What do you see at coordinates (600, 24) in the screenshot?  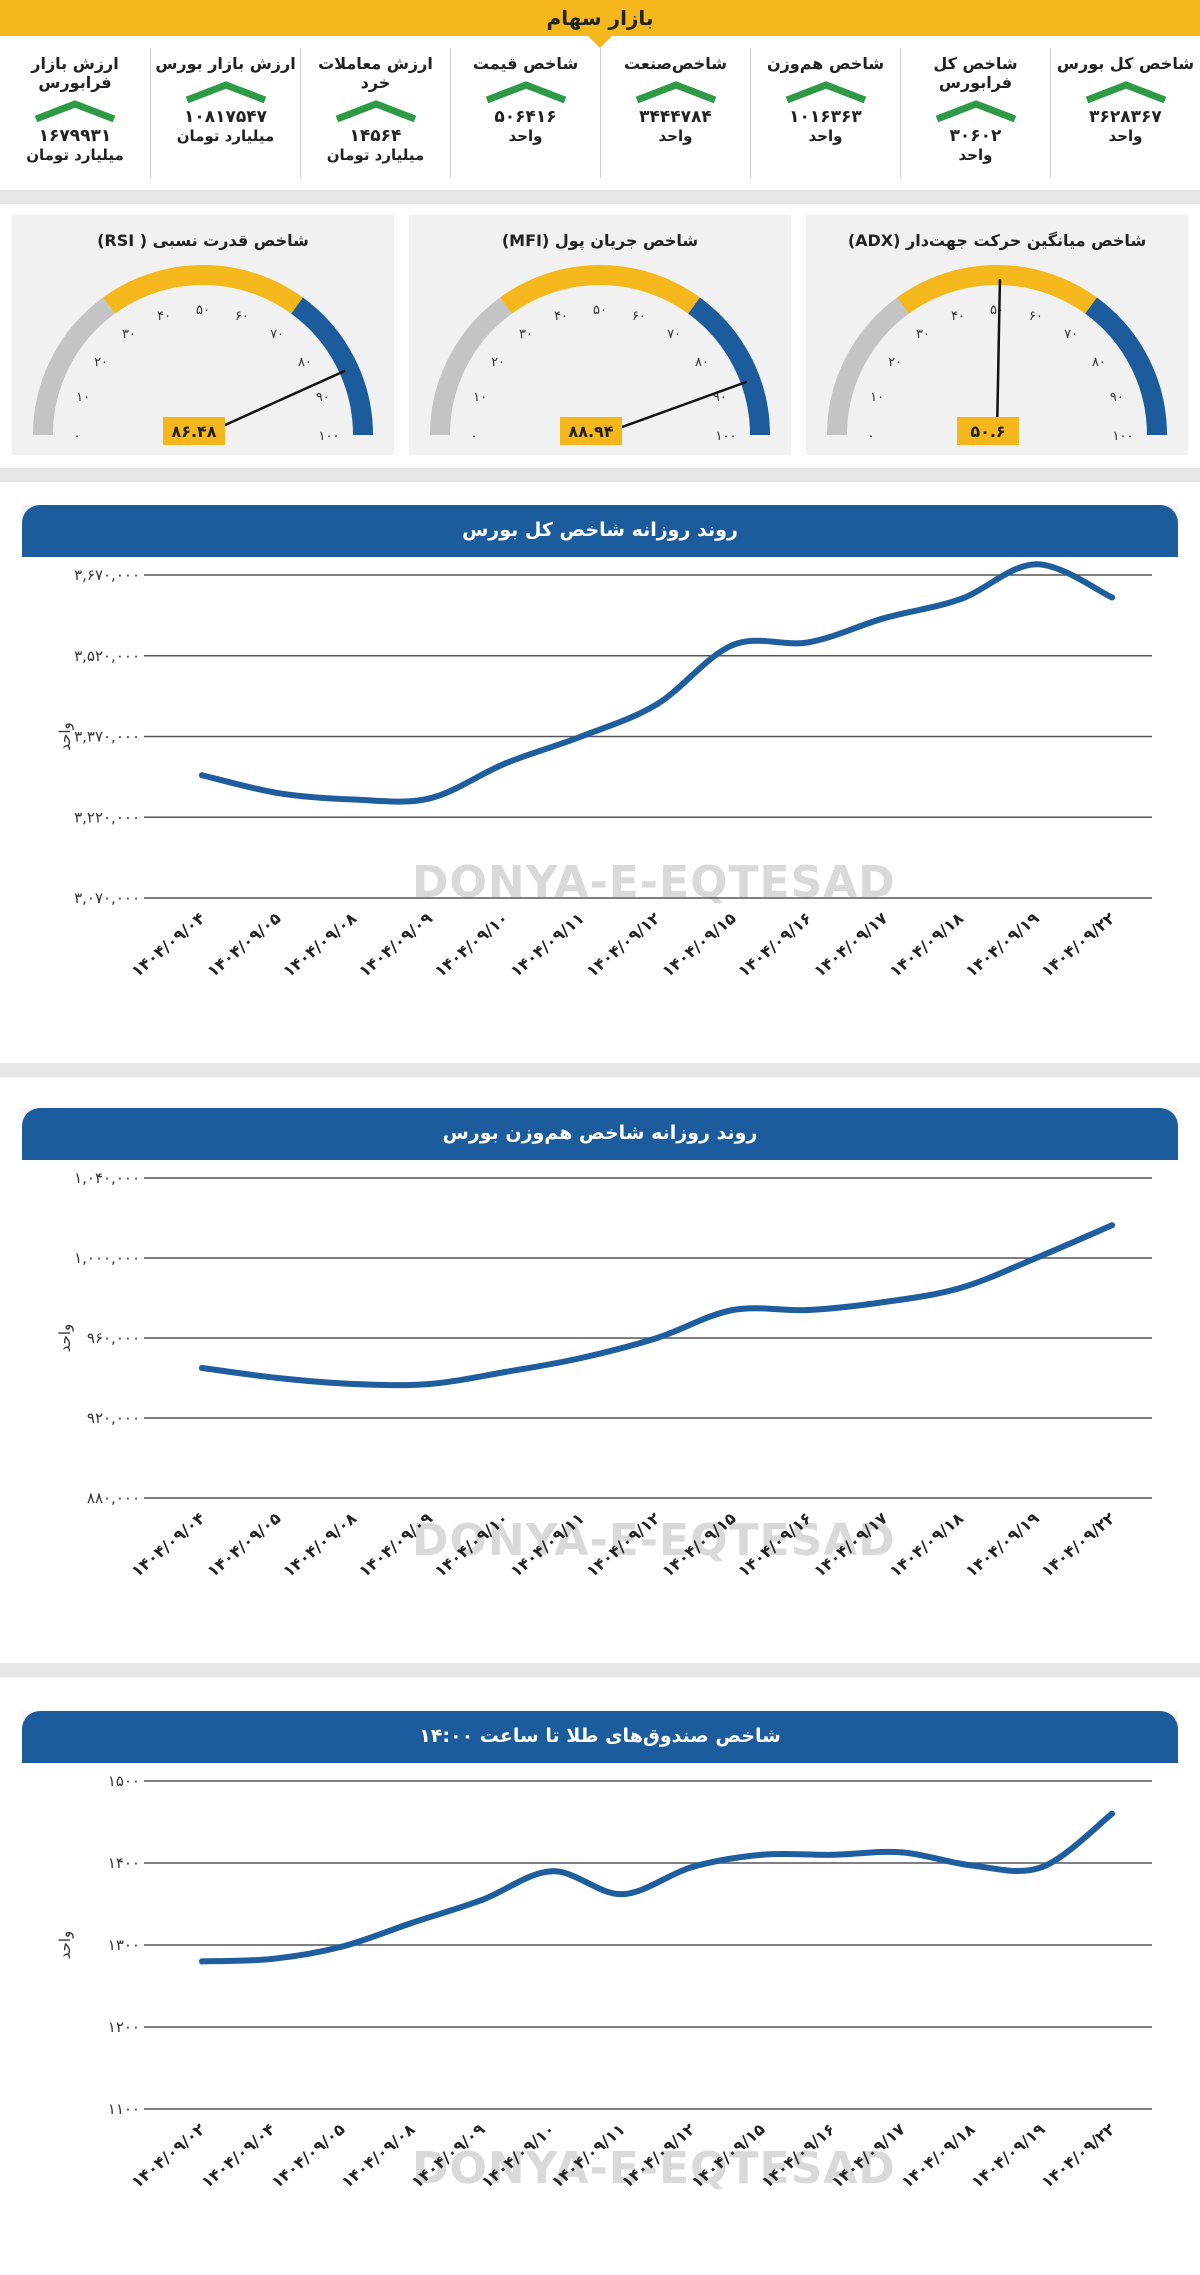 I see `page-header: بازار سهام` at bounding box center [600, 24].